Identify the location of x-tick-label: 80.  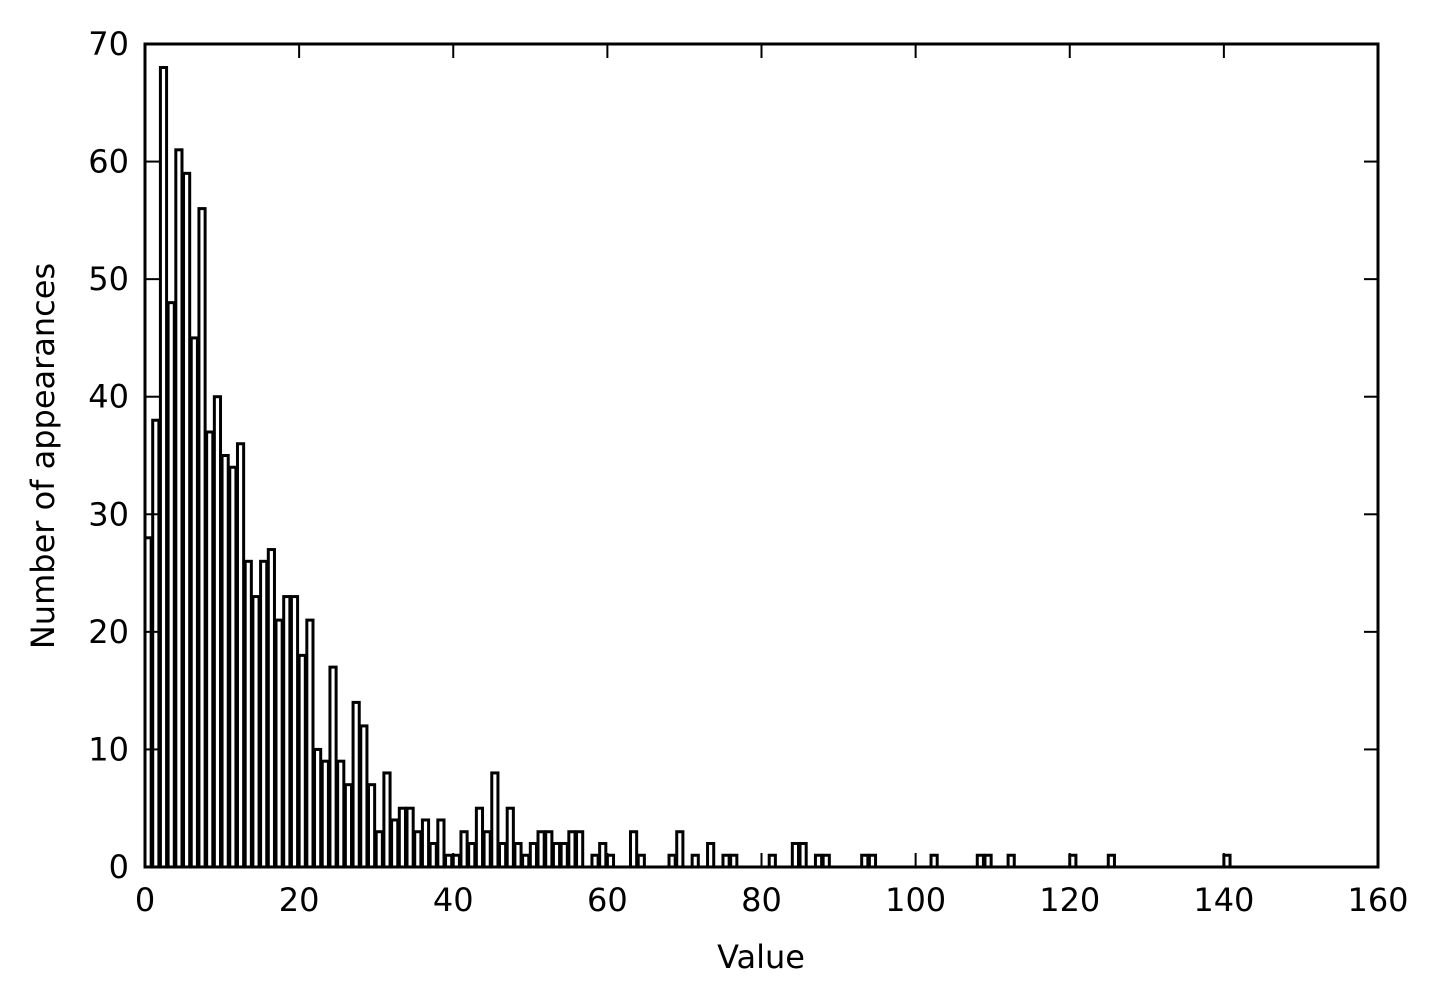
(761, 900).